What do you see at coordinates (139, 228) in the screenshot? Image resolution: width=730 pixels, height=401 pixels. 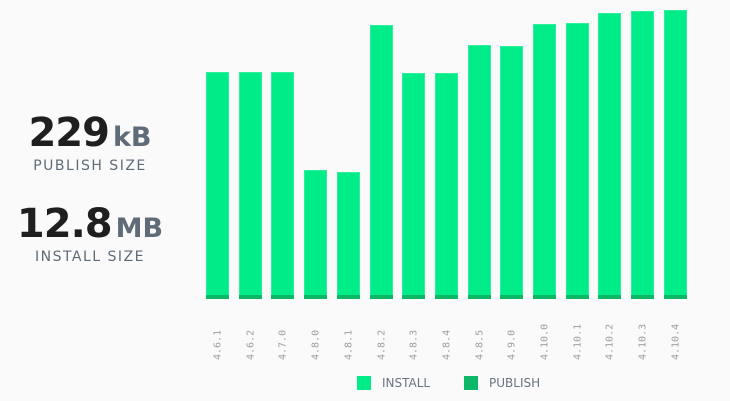 I see `install-size-unit: MB` at bounding box center [139, 228].